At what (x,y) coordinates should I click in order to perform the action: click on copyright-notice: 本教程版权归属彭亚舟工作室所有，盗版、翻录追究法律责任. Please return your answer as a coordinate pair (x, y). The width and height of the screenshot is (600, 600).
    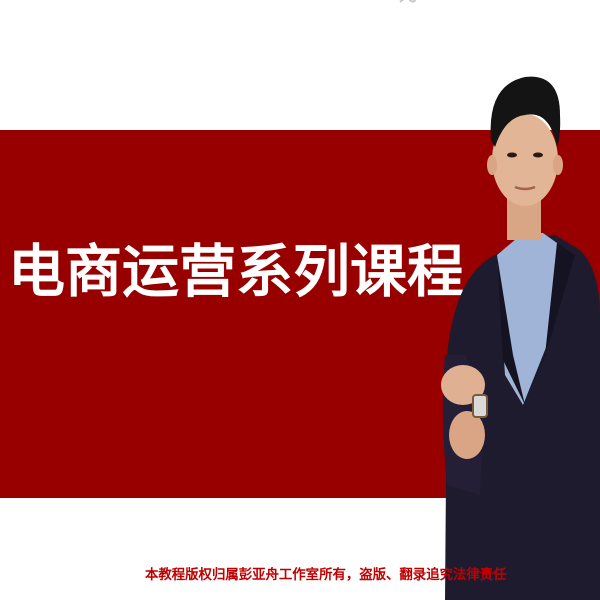
    Looking at the image, I should click on (326, 575).